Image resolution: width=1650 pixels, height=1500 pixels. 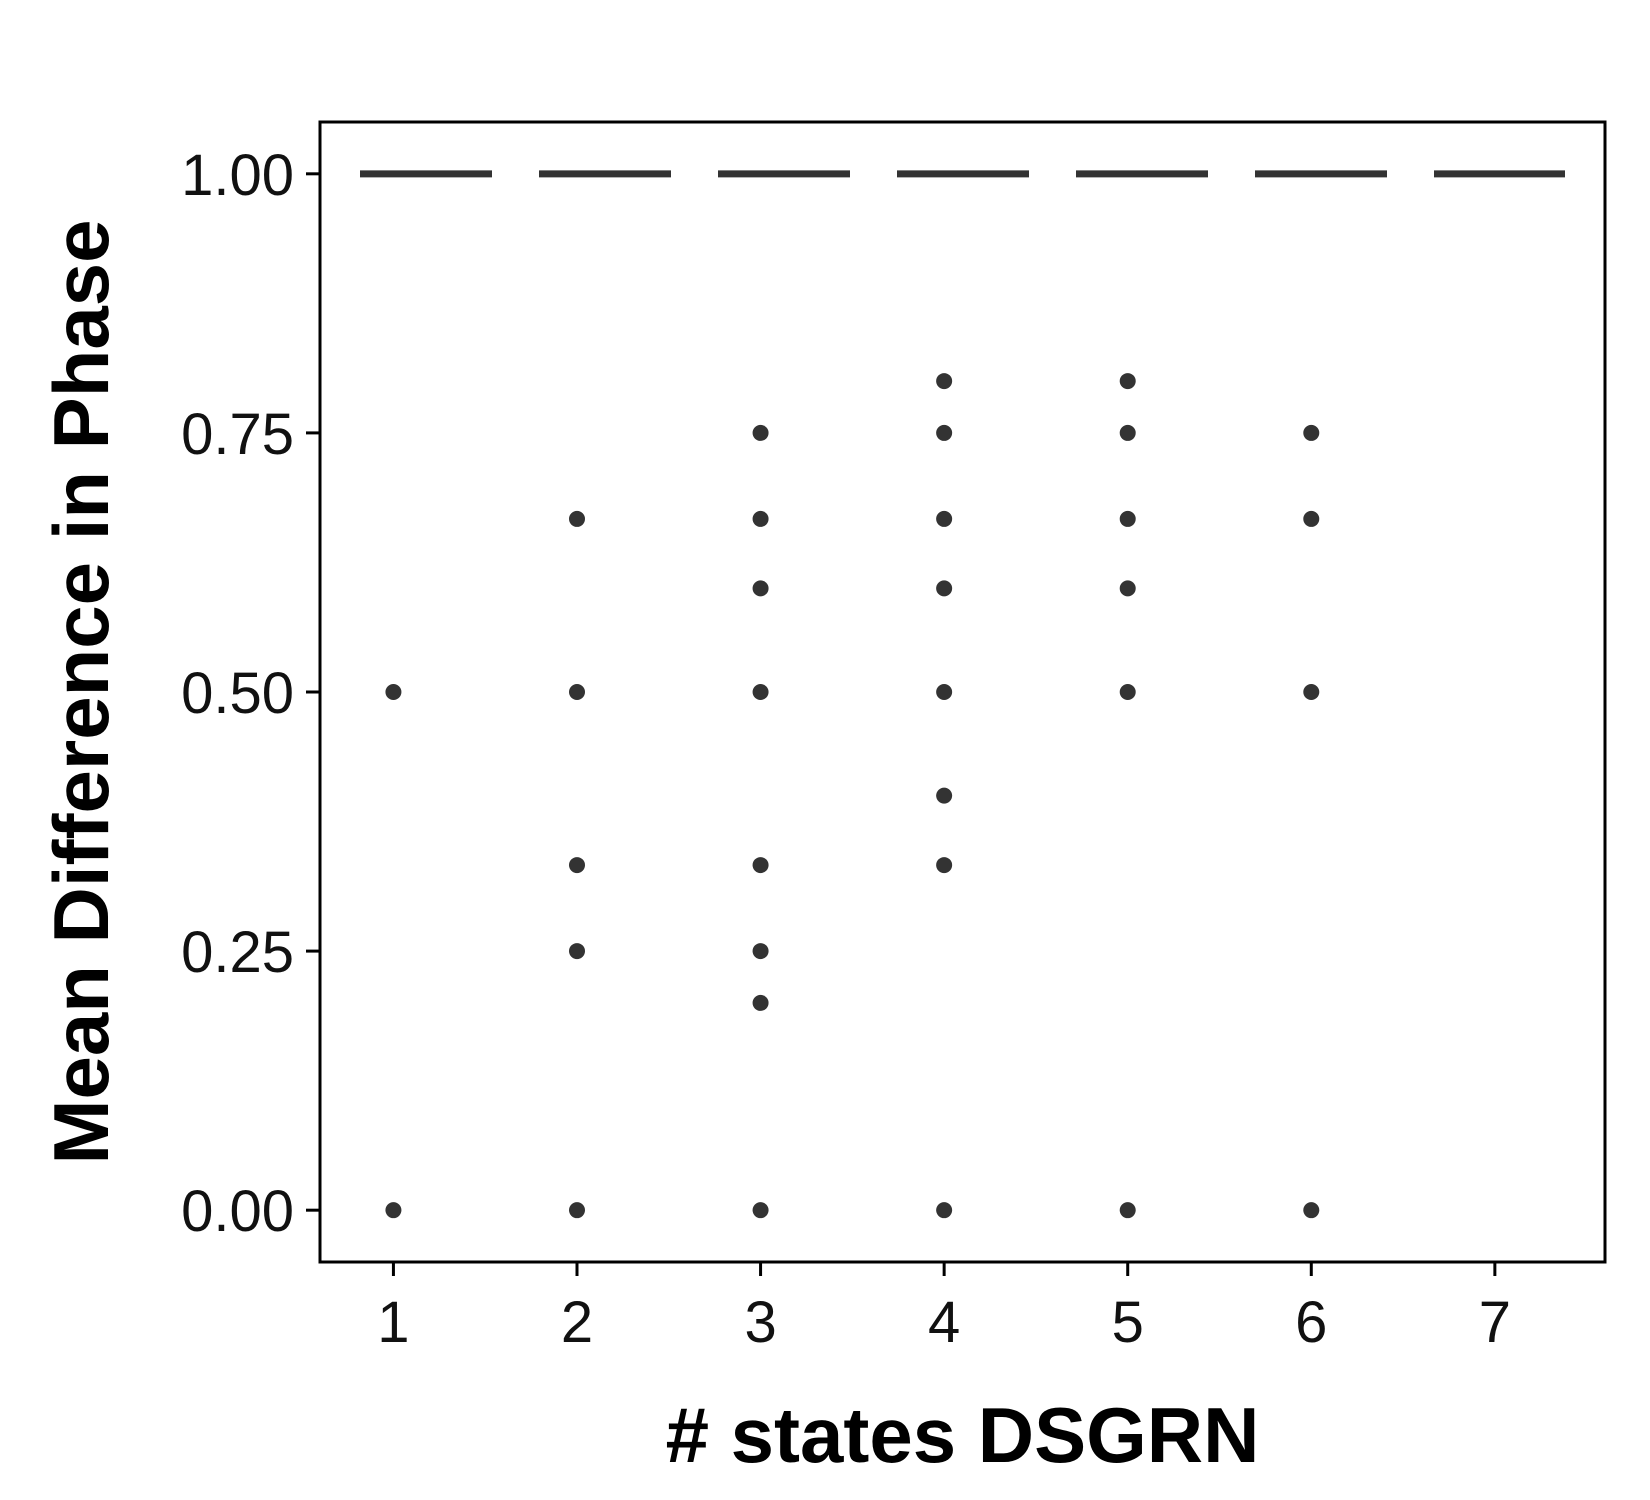 What do you see at coordinates (1128, 1322) in the screenshot?
I see `x-tick-label: 5` at bounding box center [1128, 1322].